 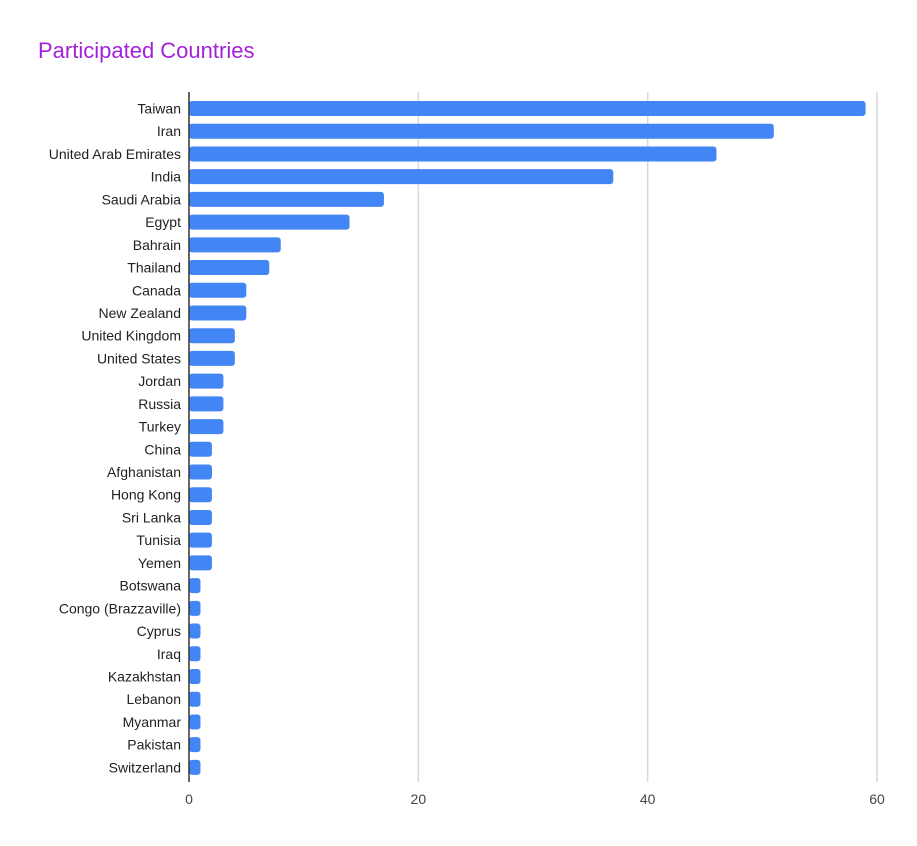 What do you see at coordinates (160, 427) in the screenshot?
I see `category-label: Turkey` at bounding box center [160, 427].